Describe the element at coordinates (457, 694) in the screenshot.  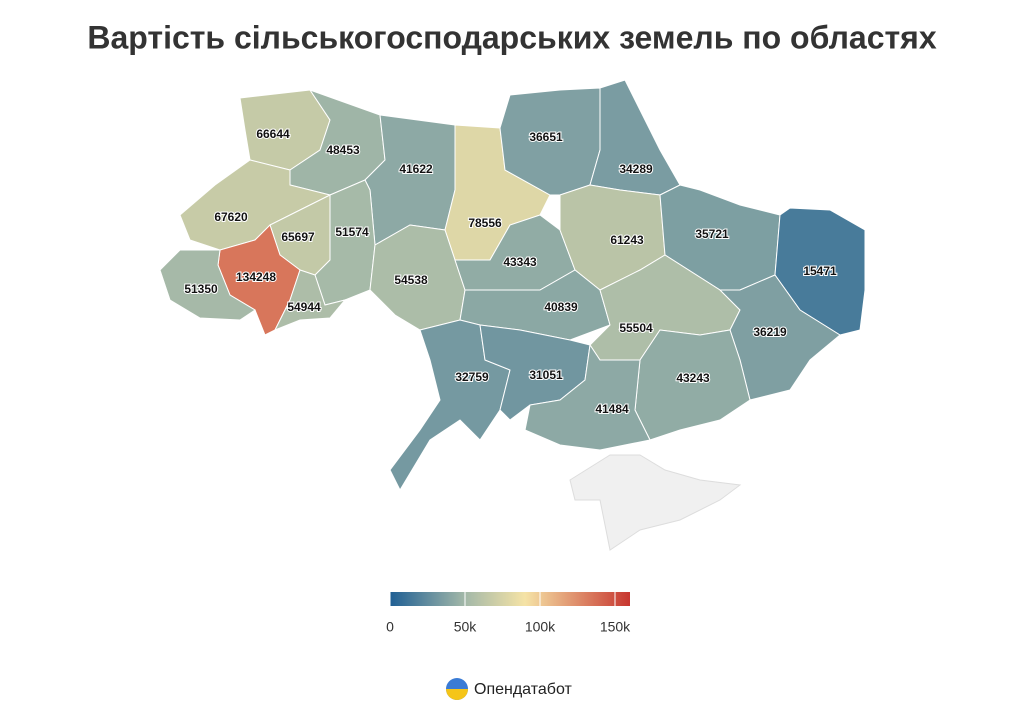
I see `logo-icon-half` at that location.